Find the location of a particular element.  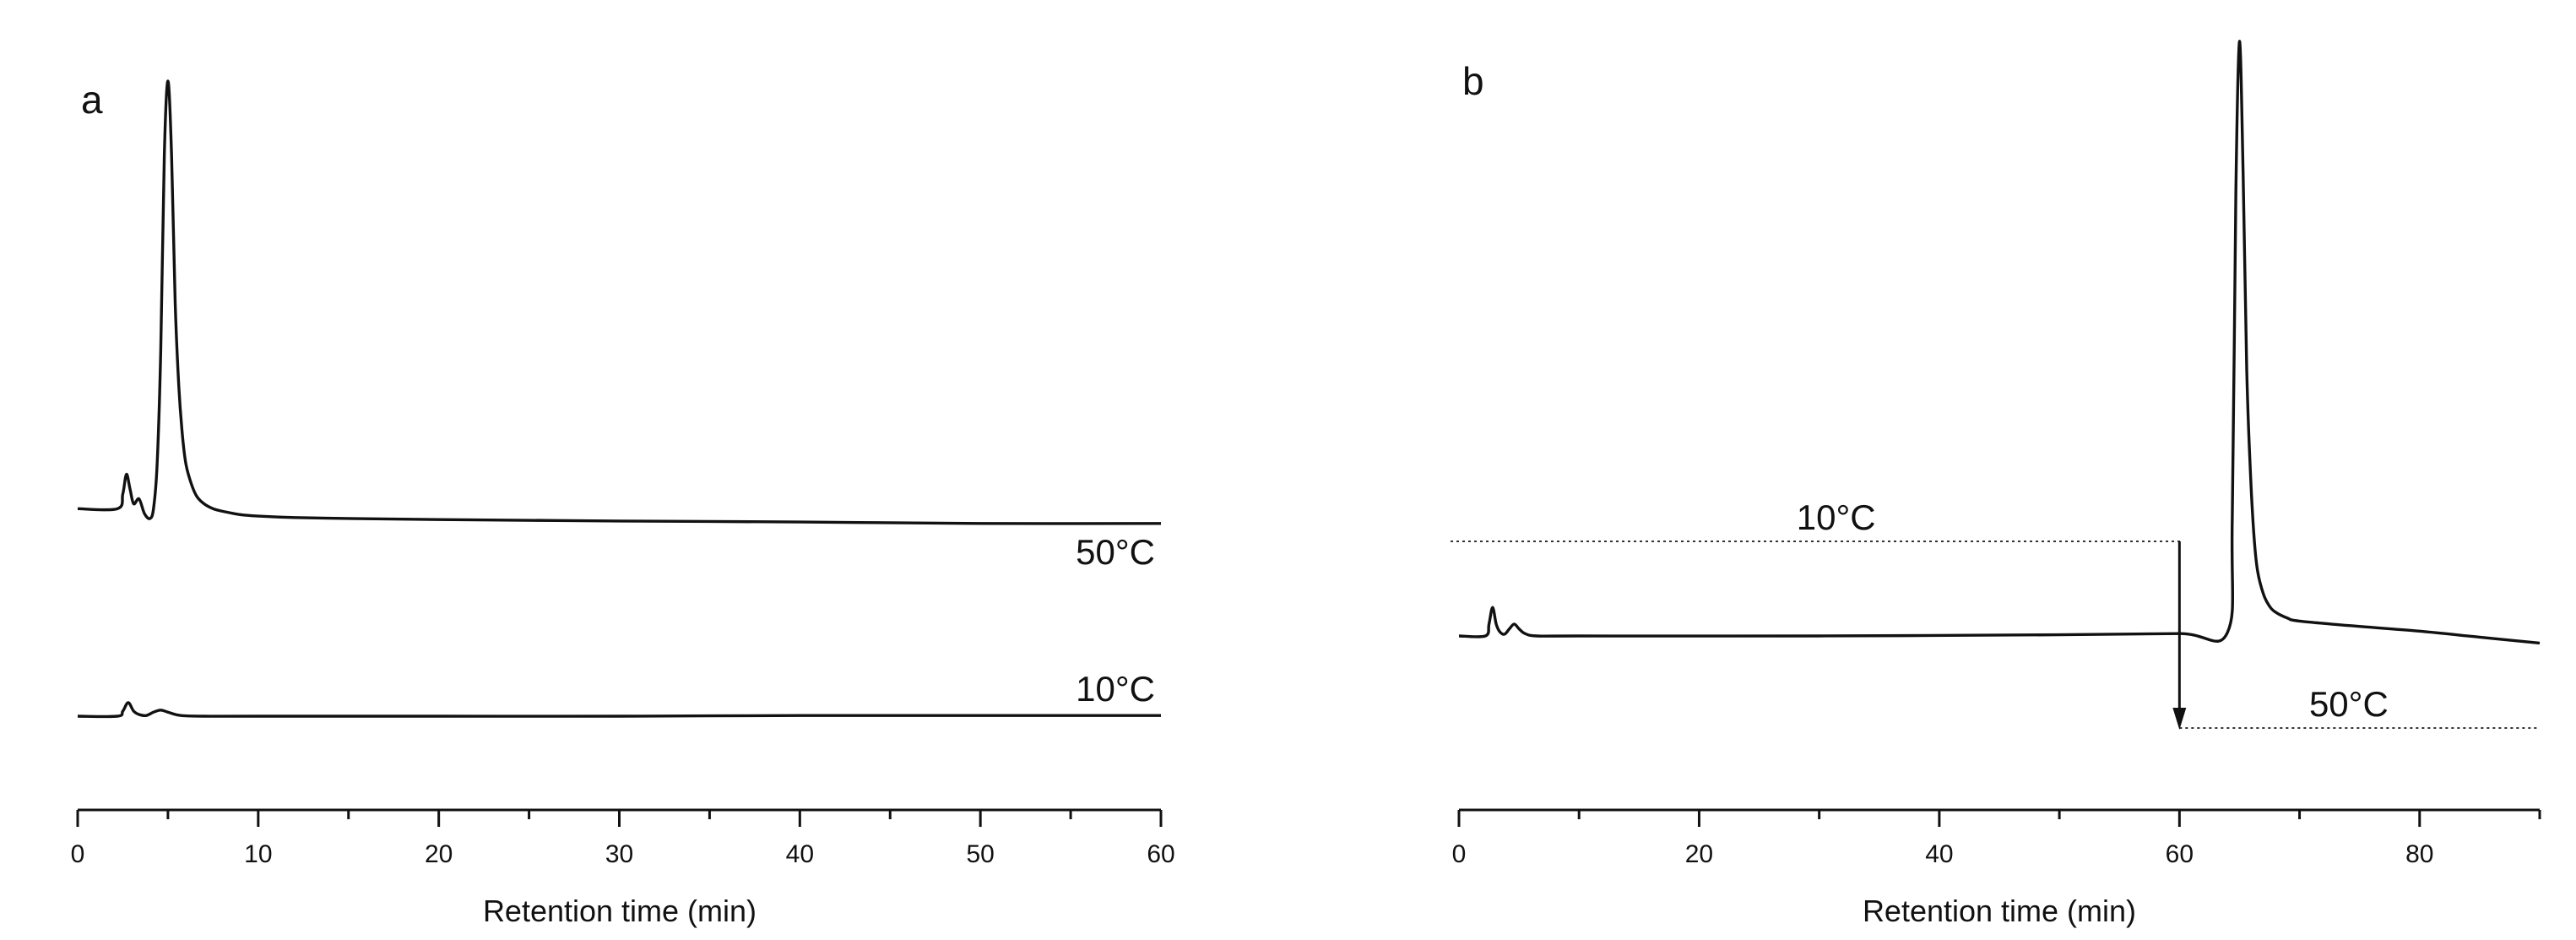

x-tick-label: 30 is located at coordinates (619, 854).